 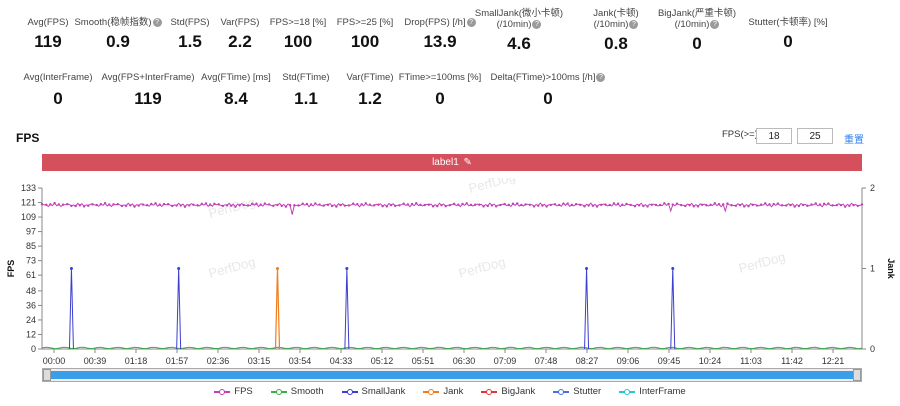 I want to click on stat-label: Std(FPS), so click(x=190, y=22).